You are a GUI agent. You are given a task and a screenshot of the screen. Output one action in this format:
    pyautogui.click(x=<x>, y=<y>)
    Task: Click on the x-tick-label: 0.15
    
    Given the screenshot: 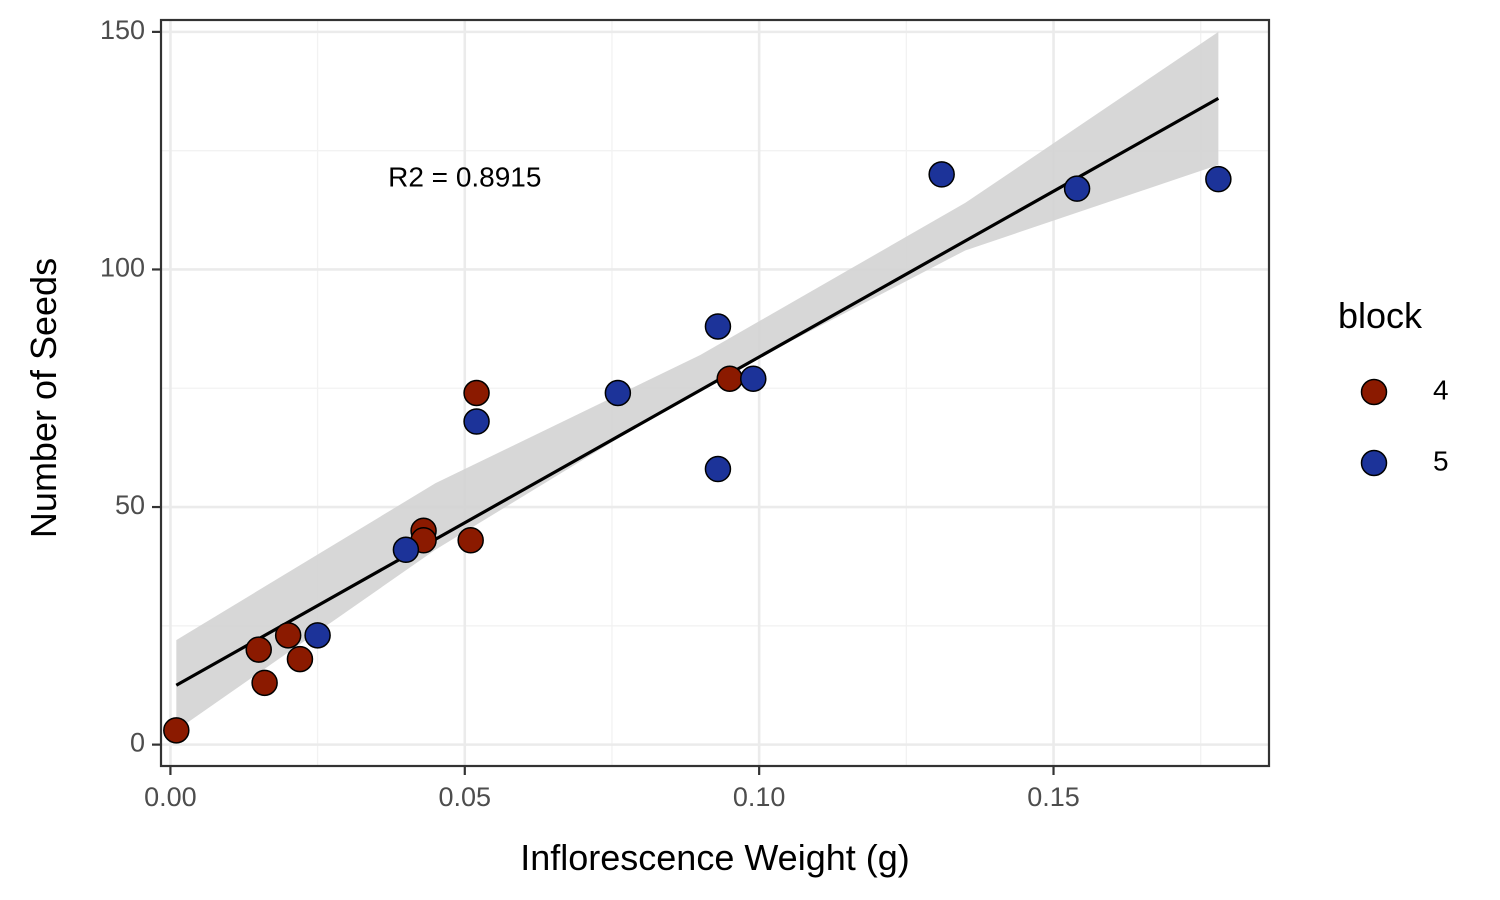 What is the action you would take?
    pyautogui.click(x=1053, y=797)
    